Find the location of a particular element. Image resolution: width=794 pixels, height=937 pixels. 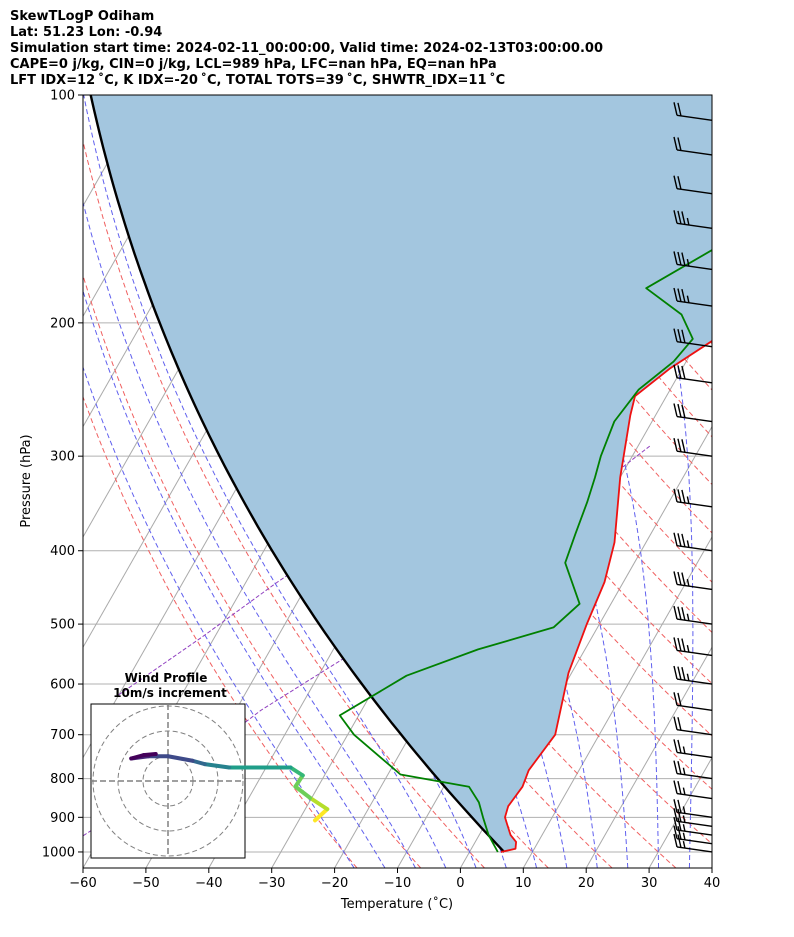

inset-subtitle: 10m/s increment is located at coordinates (170, 693).